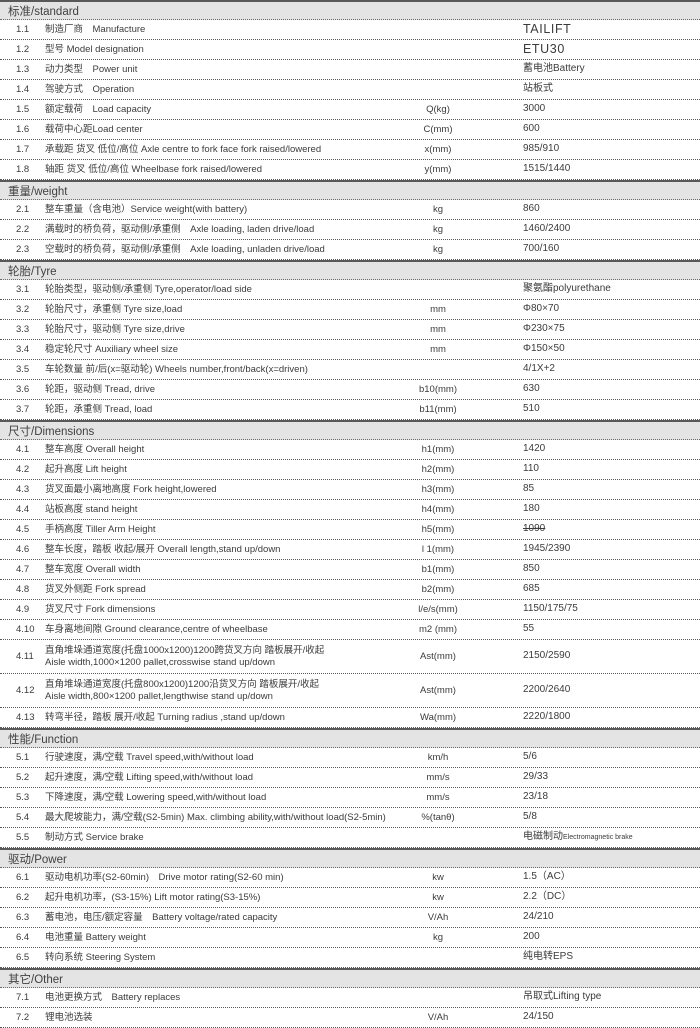 The image size is (700, 1028). I want to click on table-row: 4.2 起升高度 Lift height h2(mm) 110, so click(350, 470).